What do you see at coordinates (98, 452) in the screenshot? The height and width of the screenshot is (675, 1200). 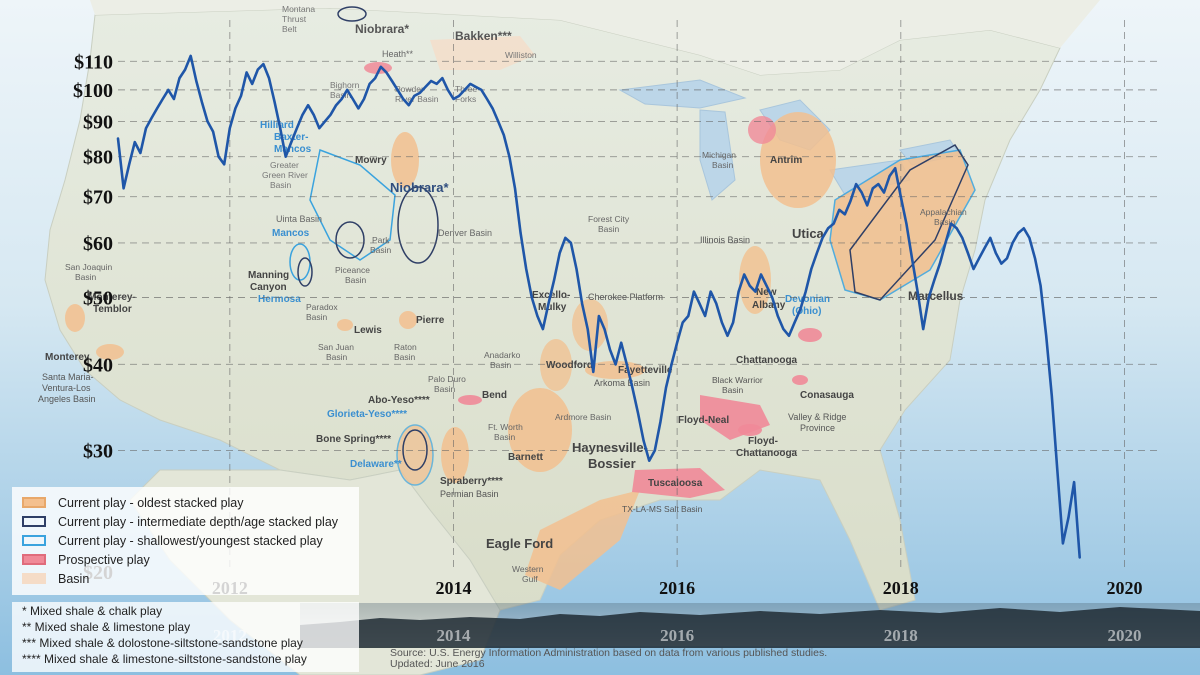 I see `y-tick-label: $30` at bounding box center [98, 452].